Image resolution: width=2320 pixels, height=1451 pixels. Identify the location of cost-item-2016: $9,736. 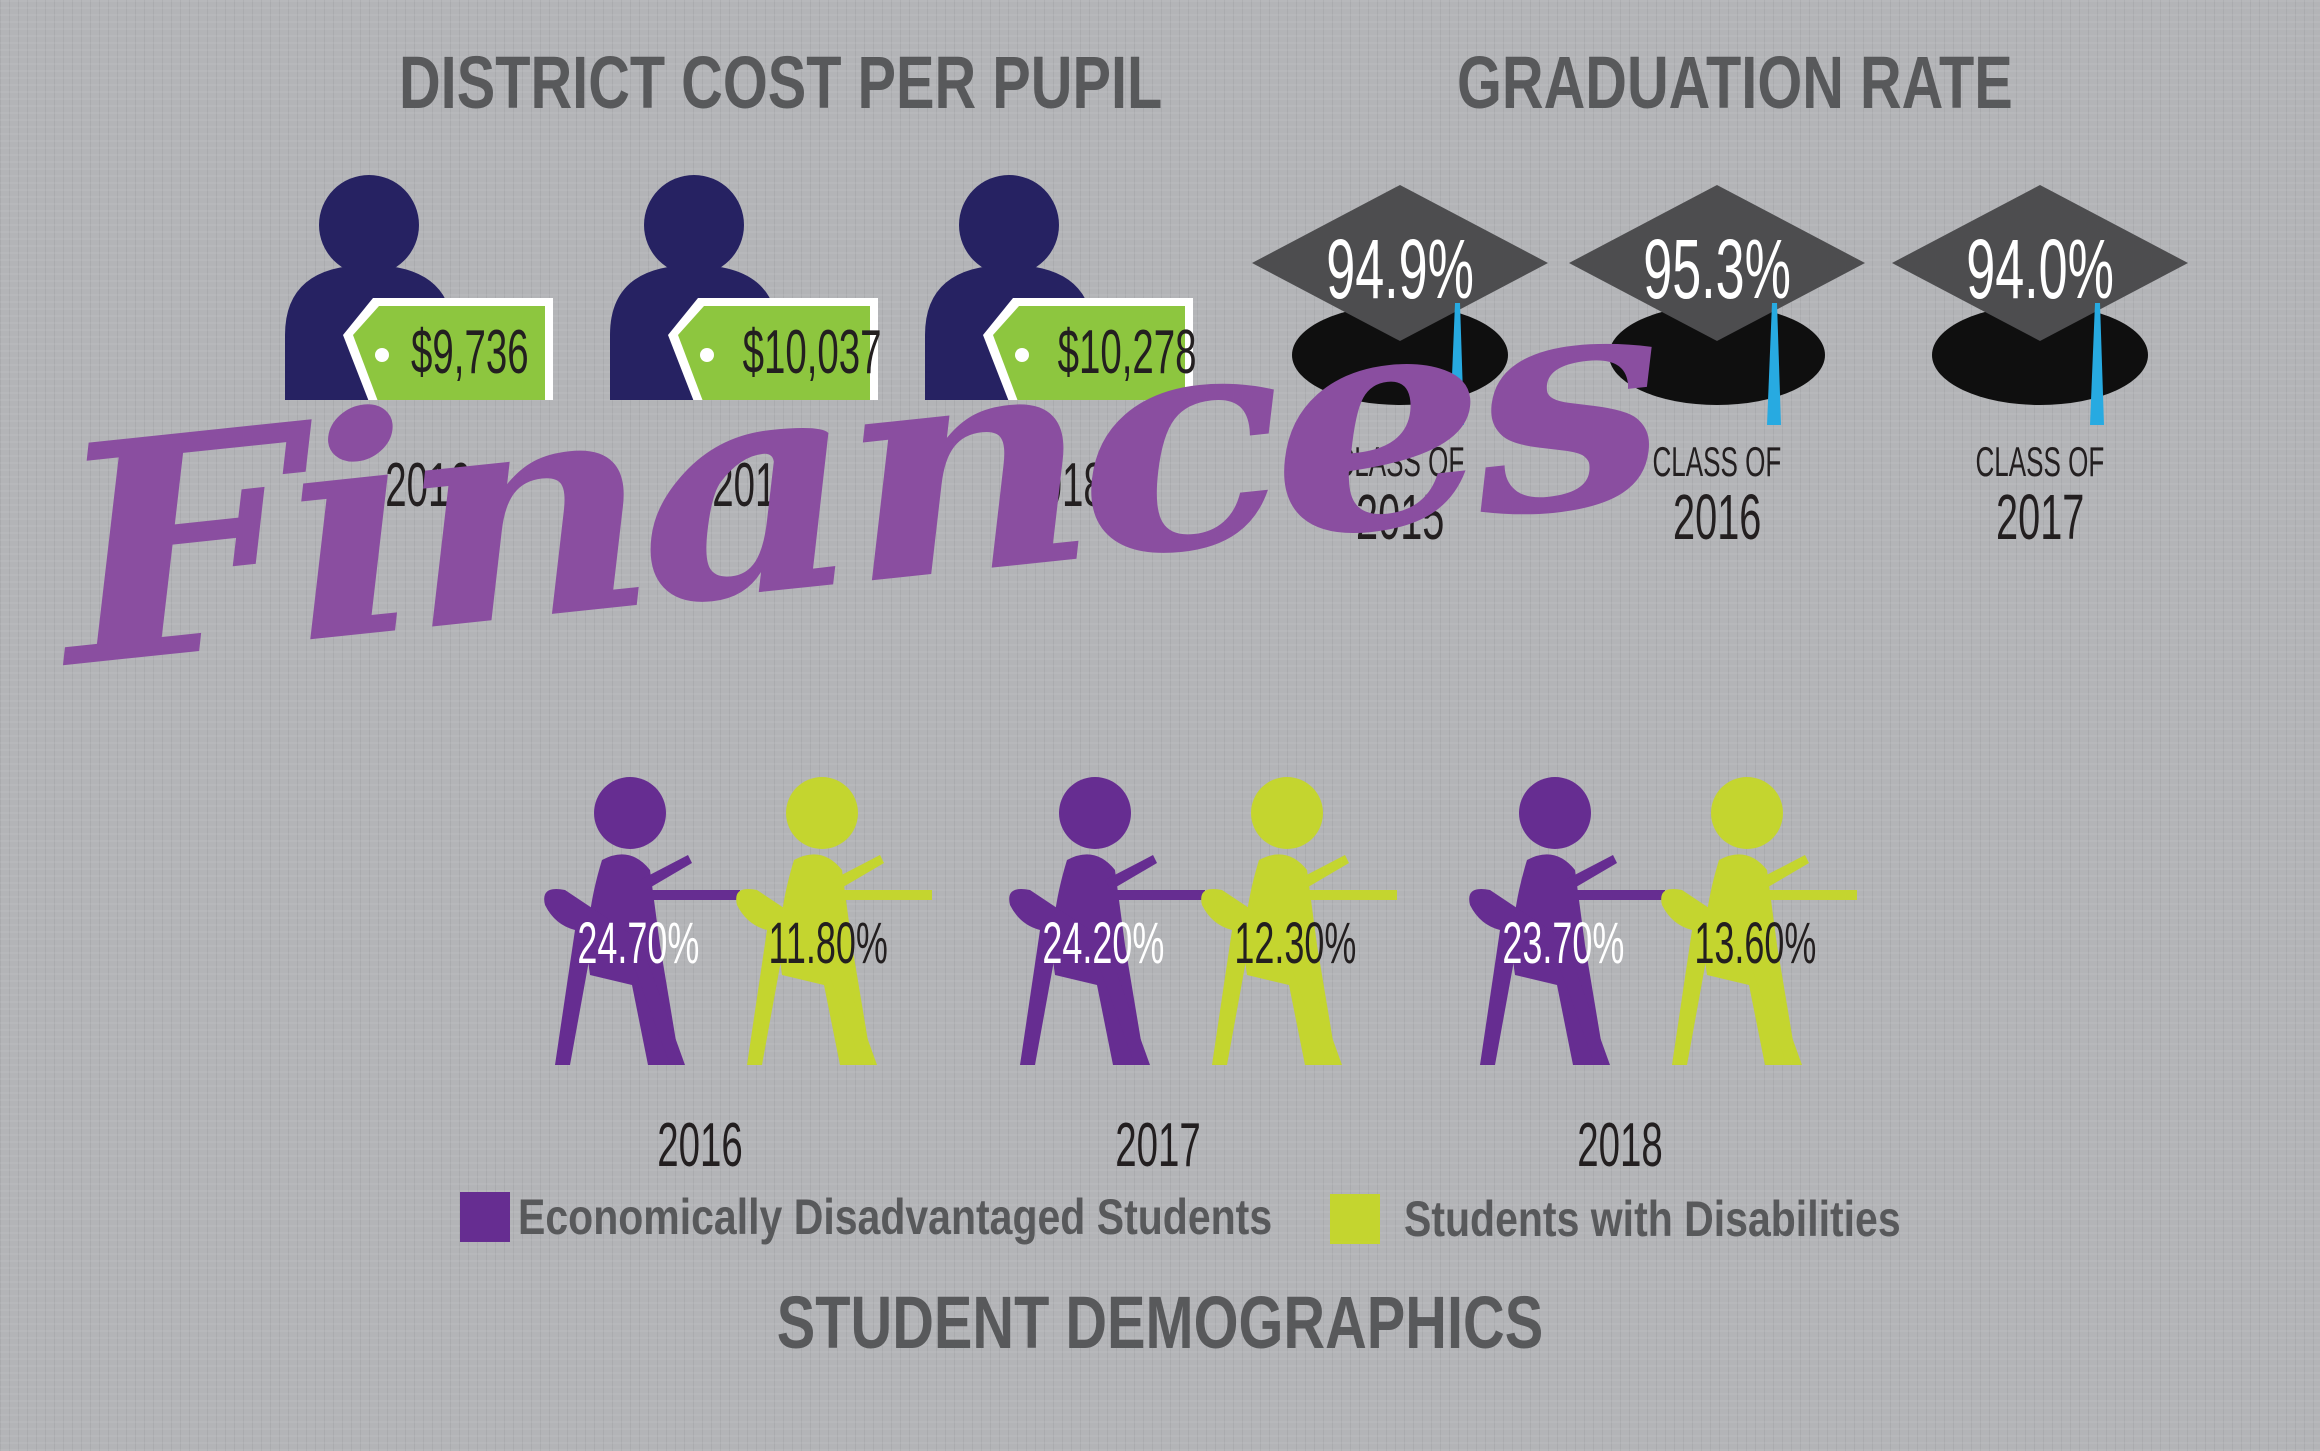
(425, 285).